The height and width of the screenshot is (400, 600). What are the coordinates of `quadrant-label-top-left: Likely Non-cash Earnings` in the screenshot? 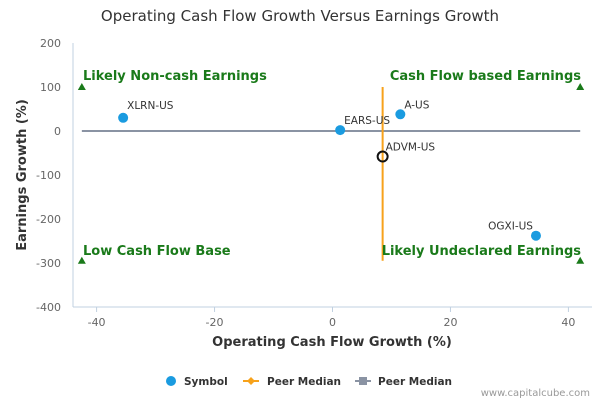 It's located at (175, 76).